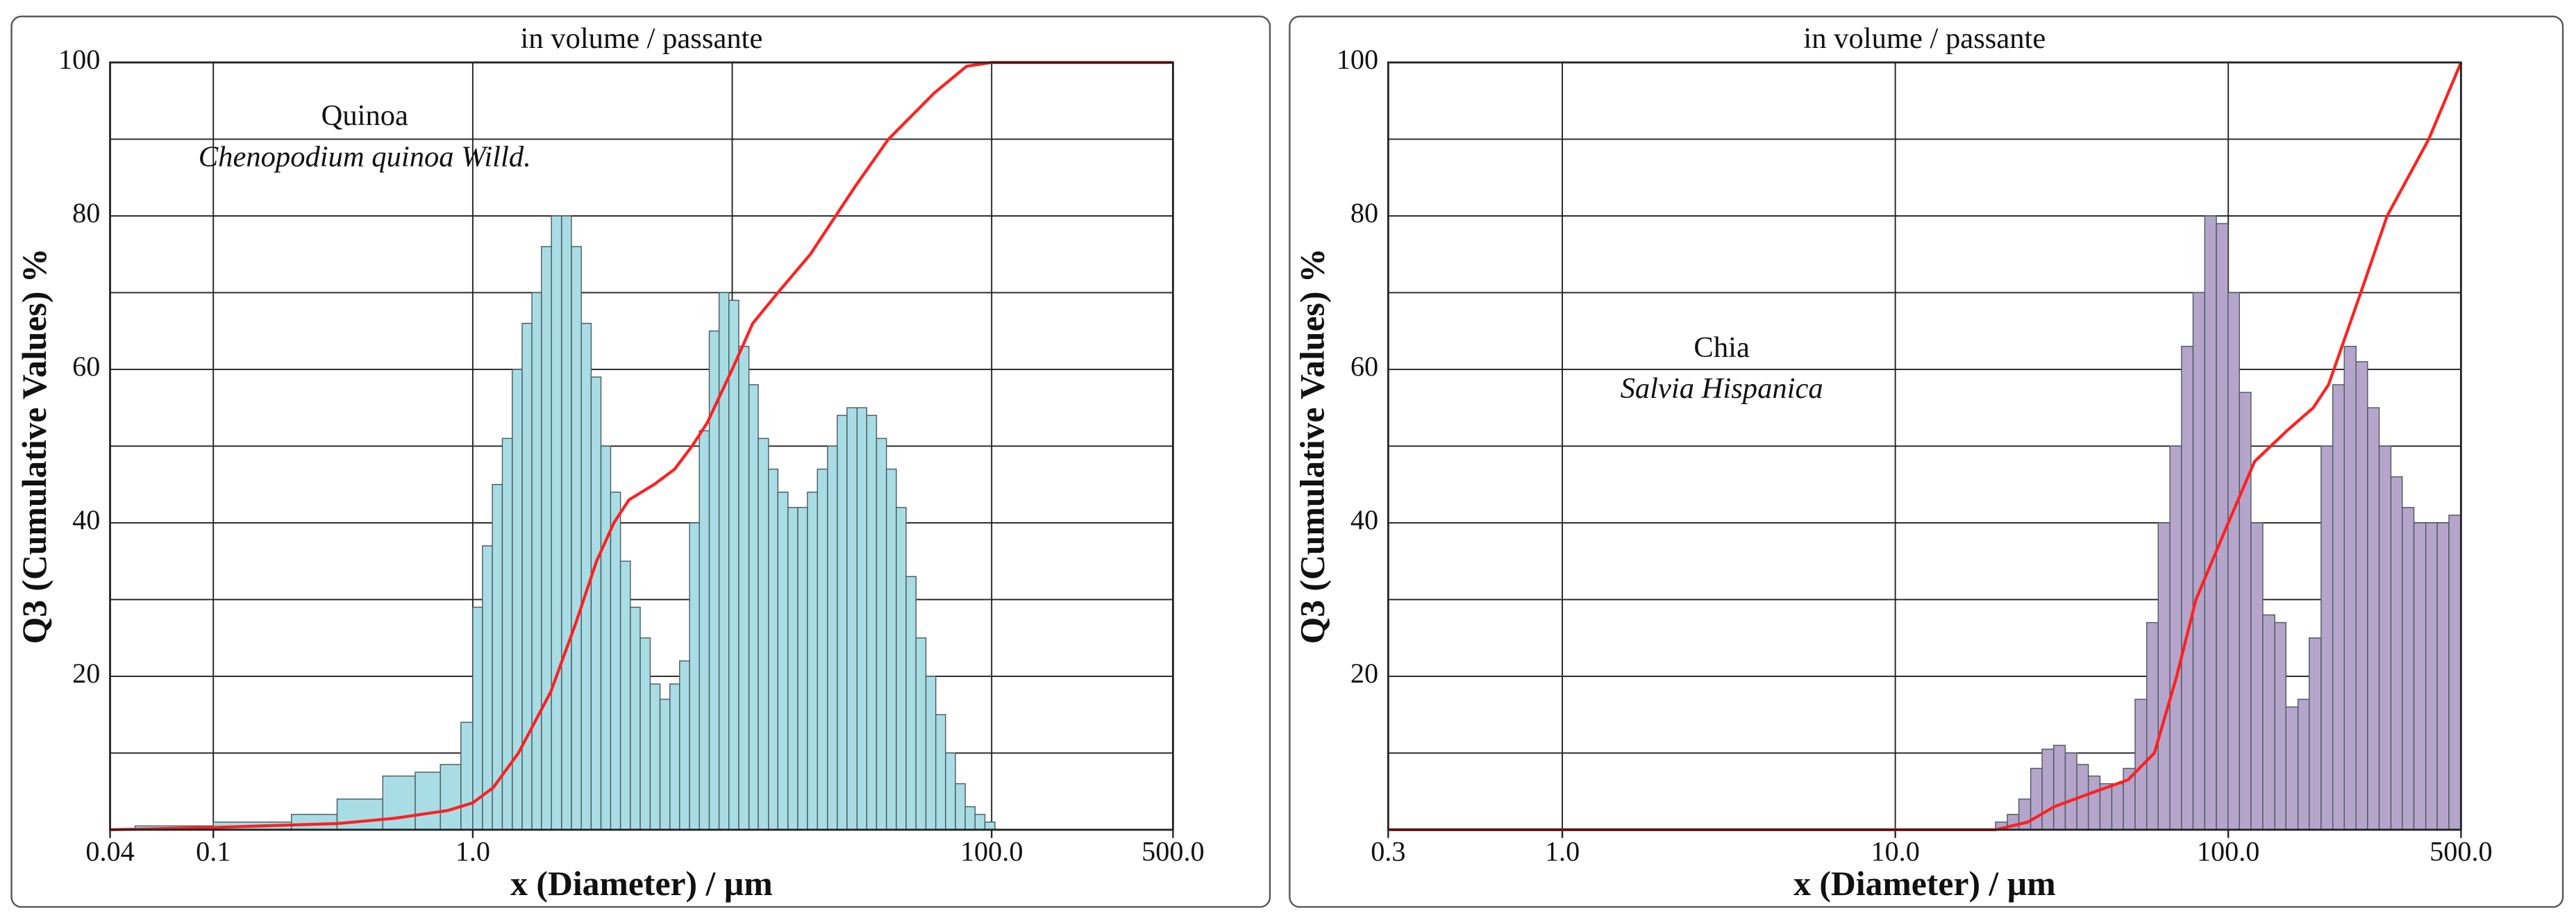 The width and height of the screenshot is (2576, 918). Describe the element at coordinates (1364, 366) in the screenshot. I see `y-tick-label: 60` at that location.